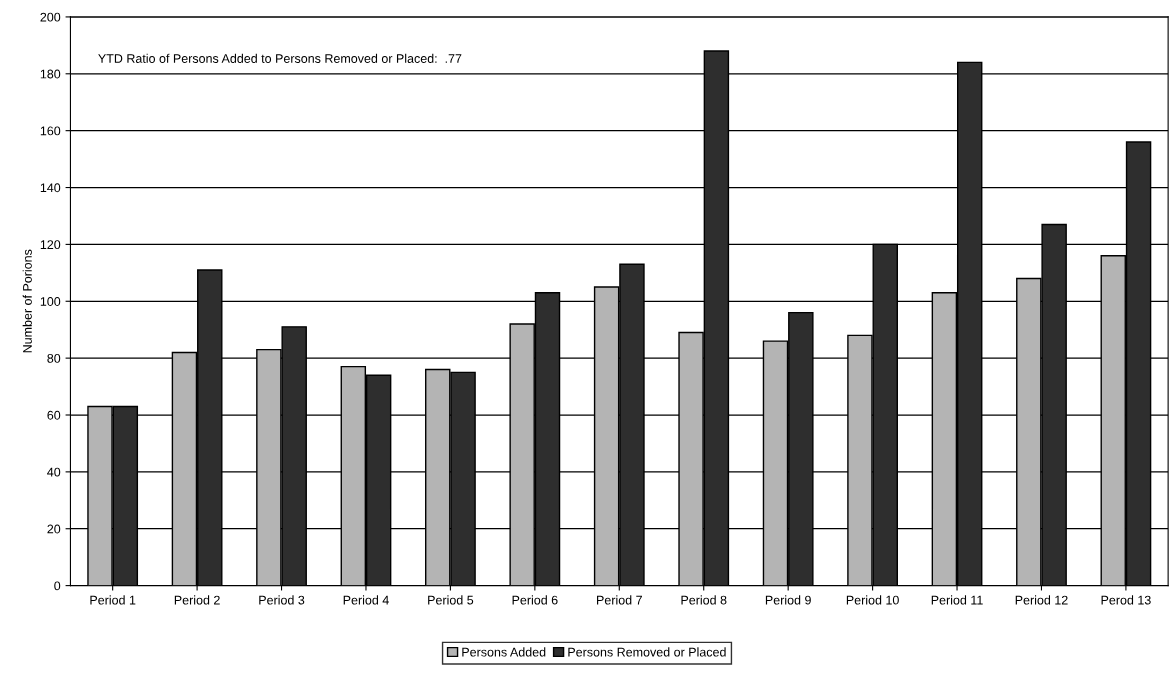  I want to click on legend-label: Persons Added, so click(504, 652).